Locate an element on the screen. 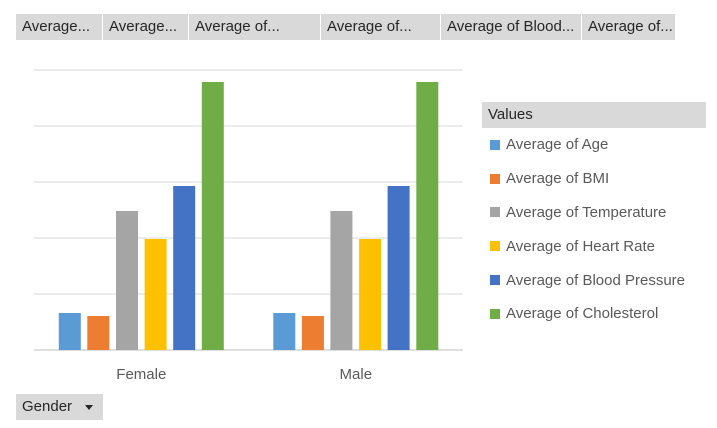  legend-item-2: Average of Temperature is located at coordinates (594, 213).